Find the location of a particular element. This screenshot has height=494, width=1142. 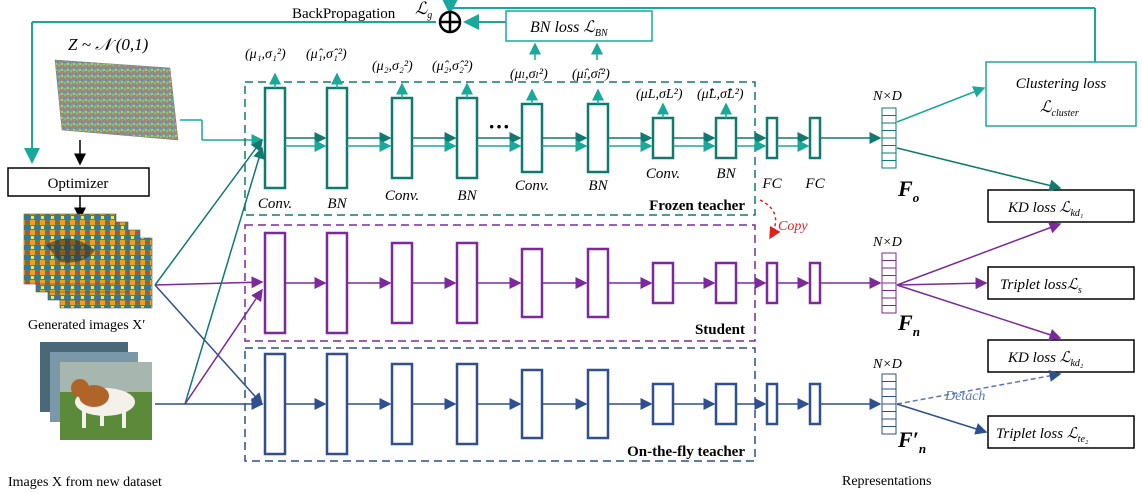

dataset-label: Images X from new dataset is located at coordinates (85, 482).